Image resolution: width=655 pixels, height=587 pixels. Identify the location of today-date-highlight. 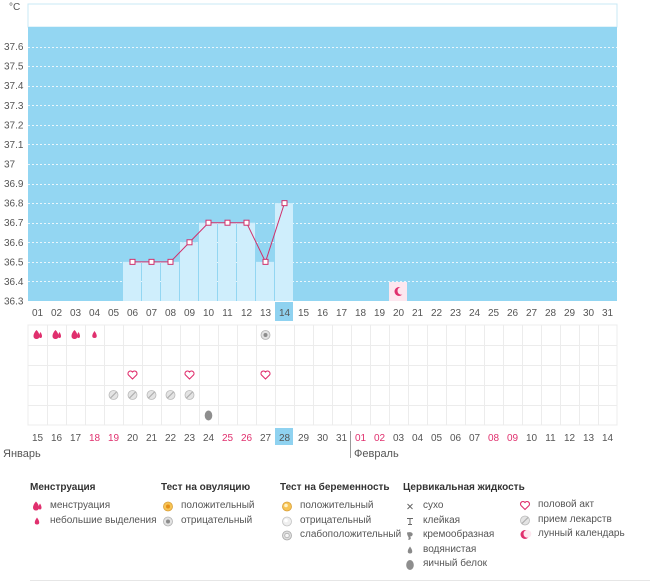
(284, 436).